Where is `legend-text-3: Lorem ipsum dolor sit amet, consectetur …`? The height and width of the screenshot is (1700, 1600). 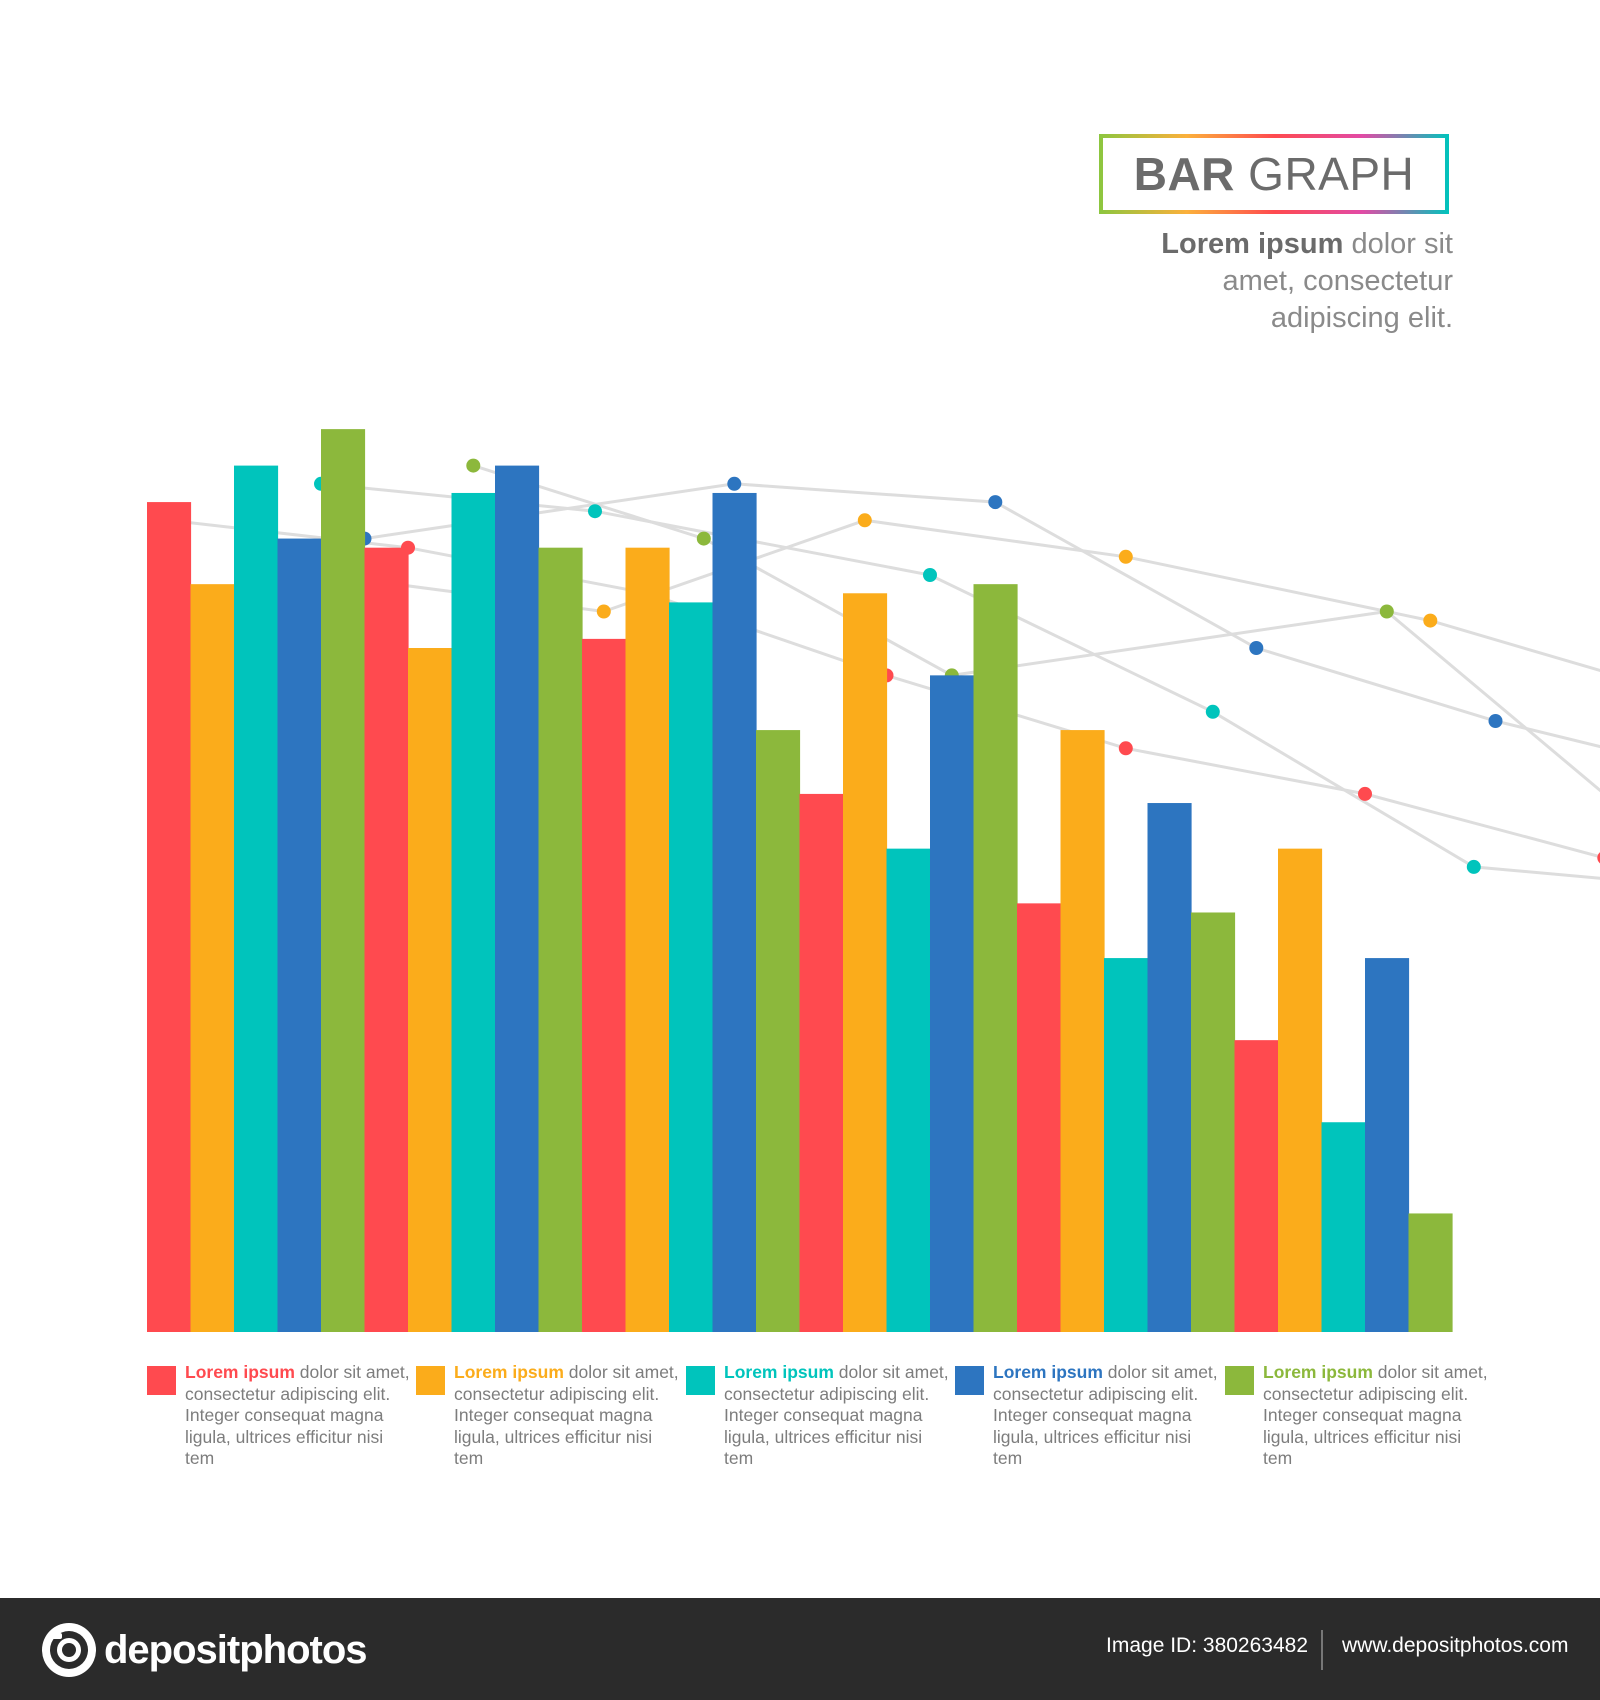
legend-text-3: Lorem ipsum dolor sit amet, consectetur … is located at coordinates (836, 1415).